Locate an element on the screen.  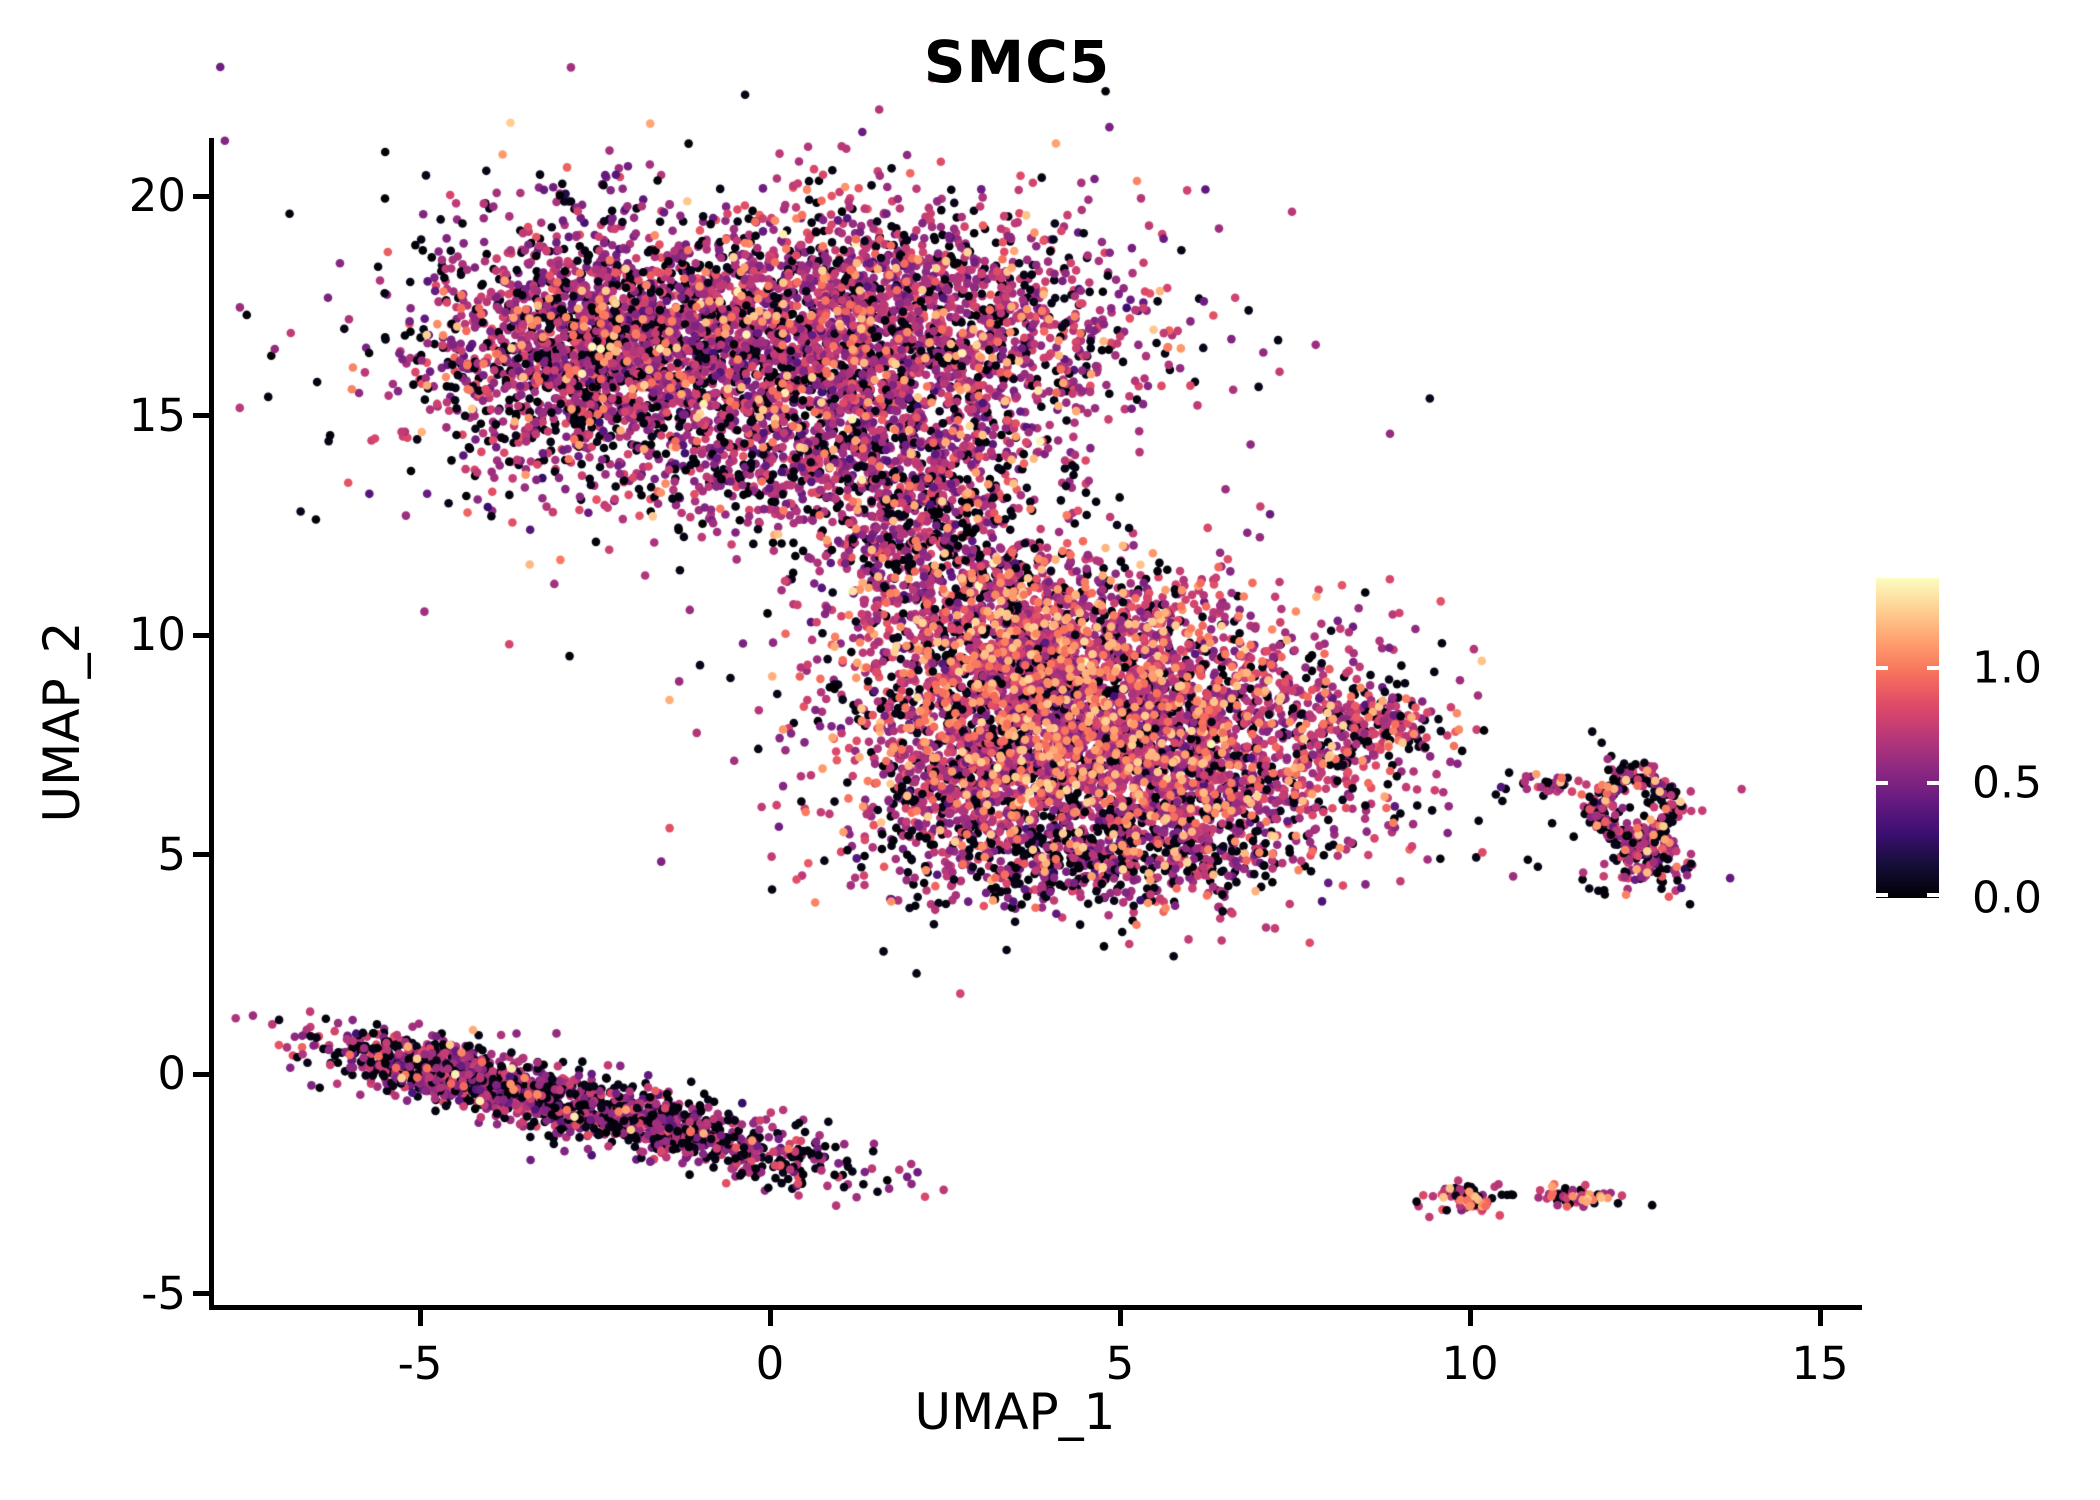
colorbar-tick-label: 0.0 is located at coordinates (2007, 898).